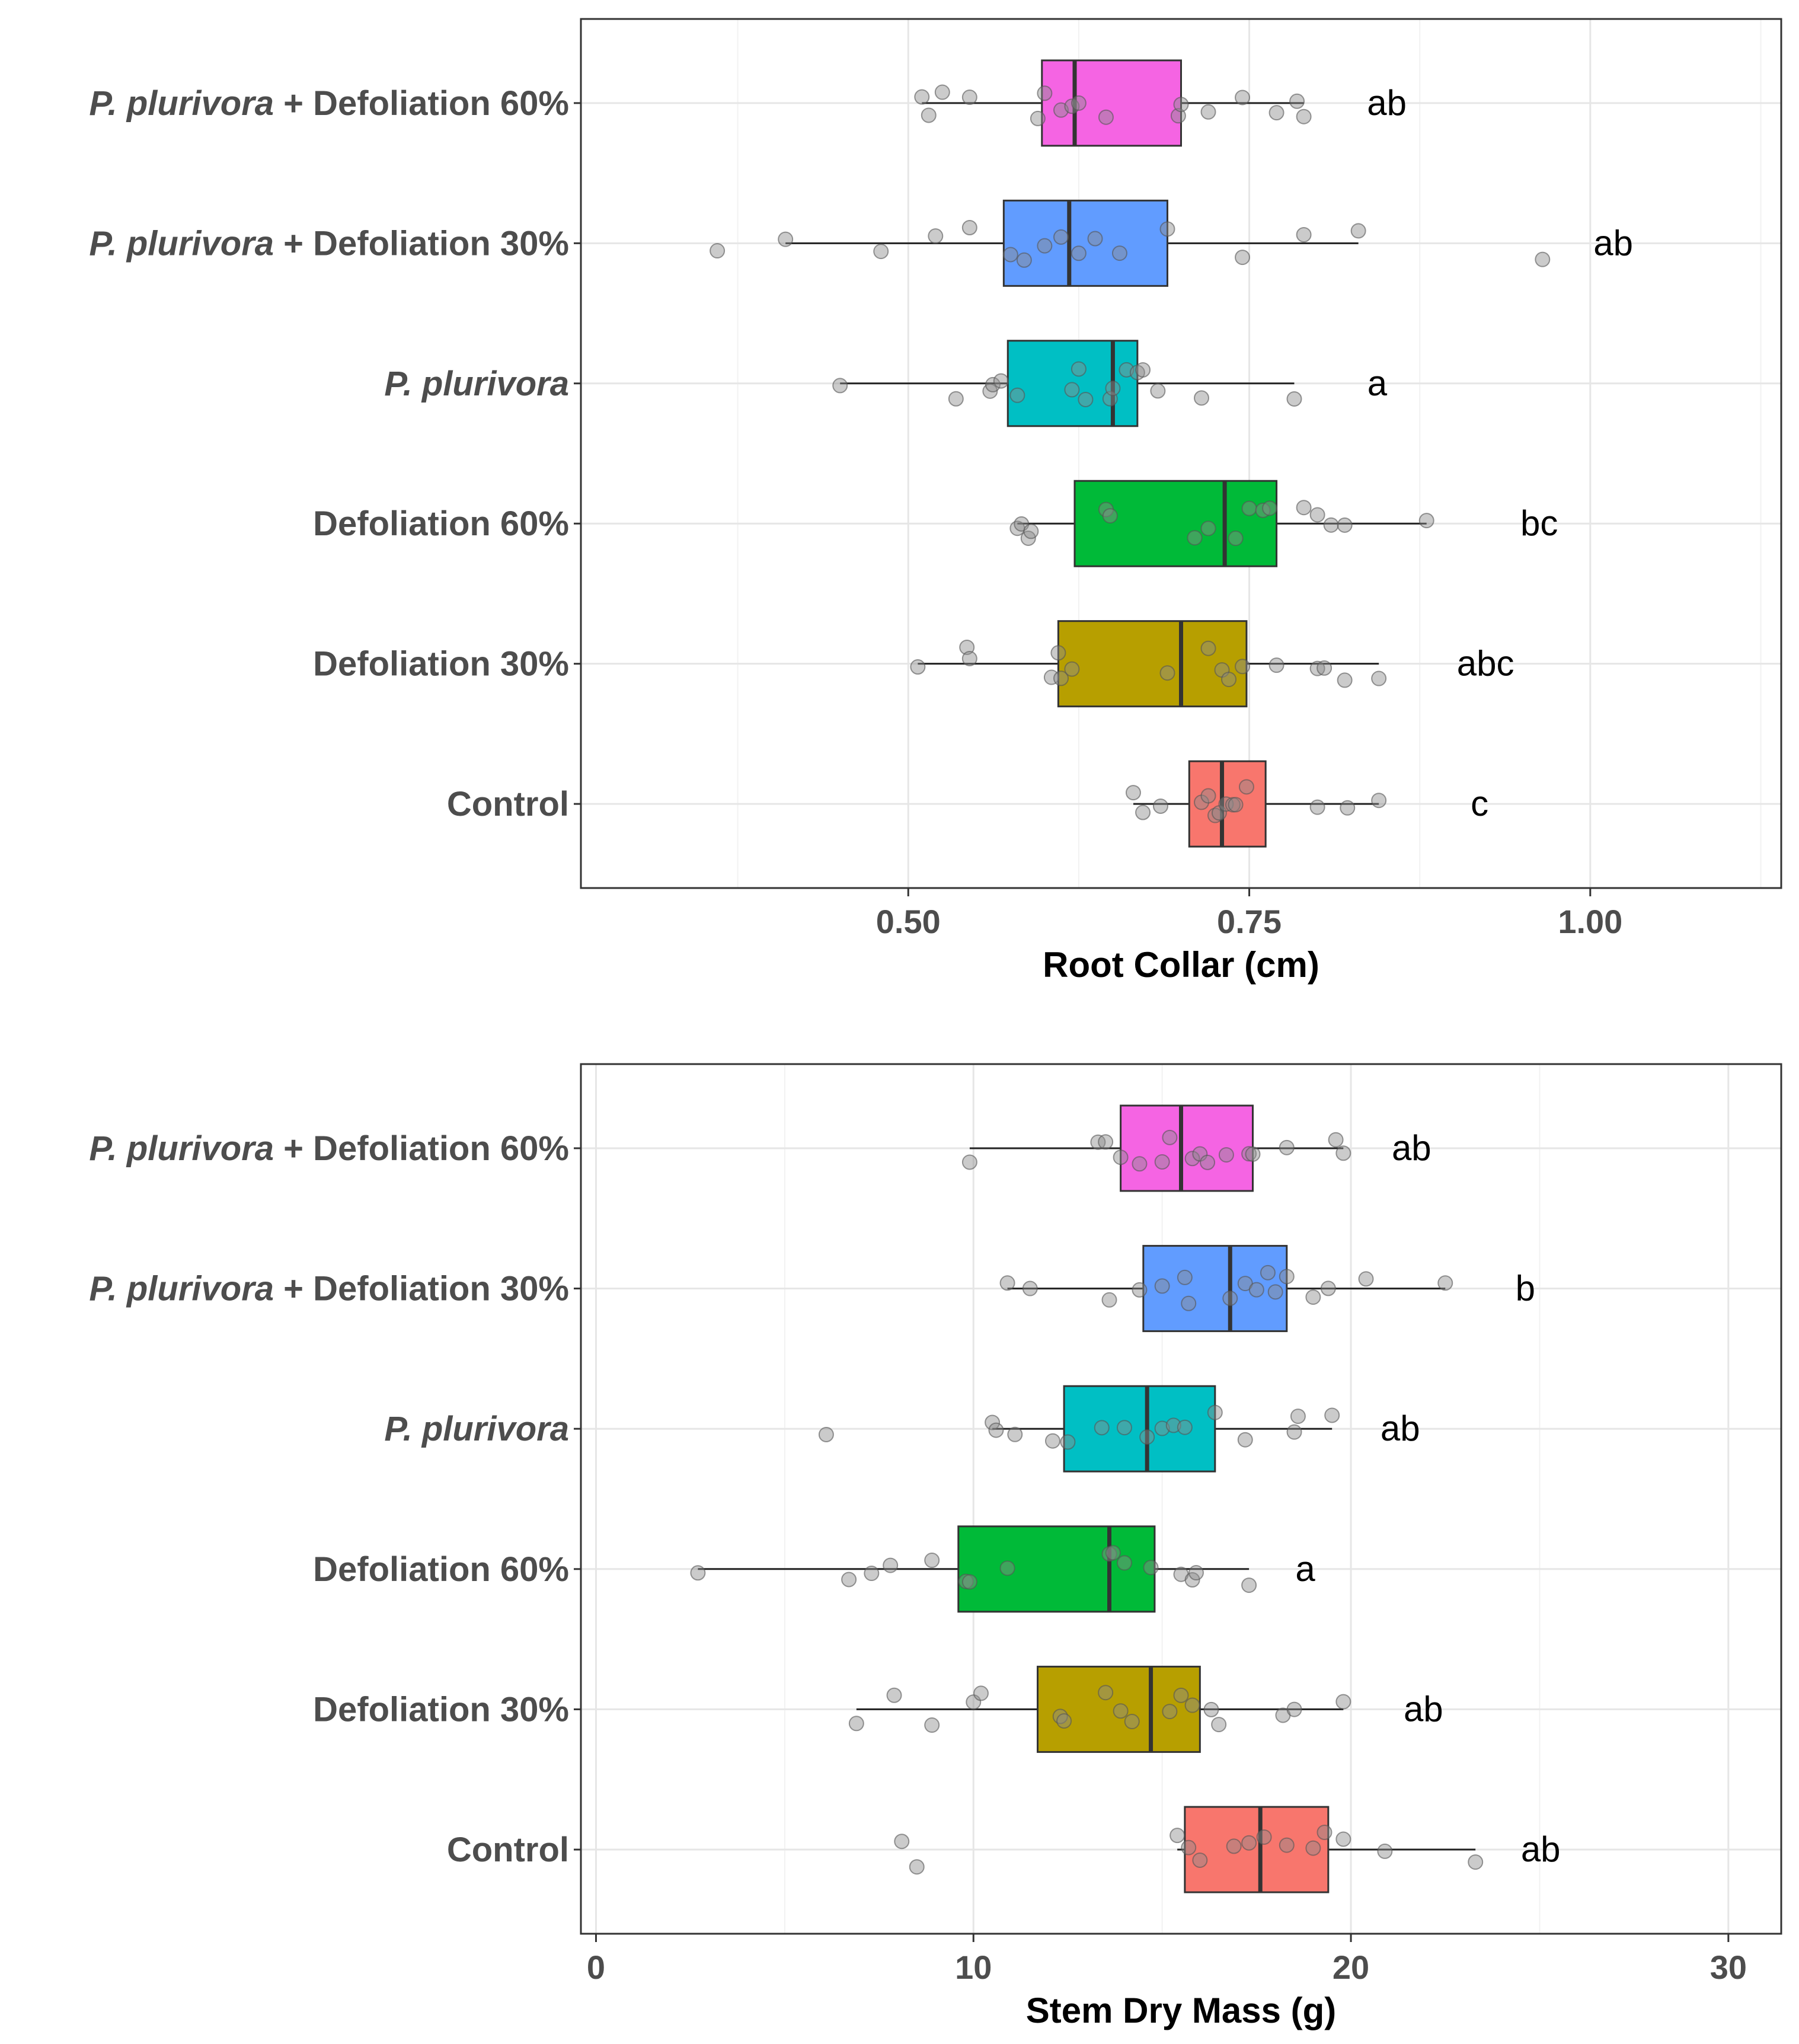 Image resolution: width=1799 pixels, height=2044 pixels. What do you see at coordinates (1283, 523) in the screenshot?
I see `box-group-defoliation-60-: bc` at bounding box center [1283, 523].